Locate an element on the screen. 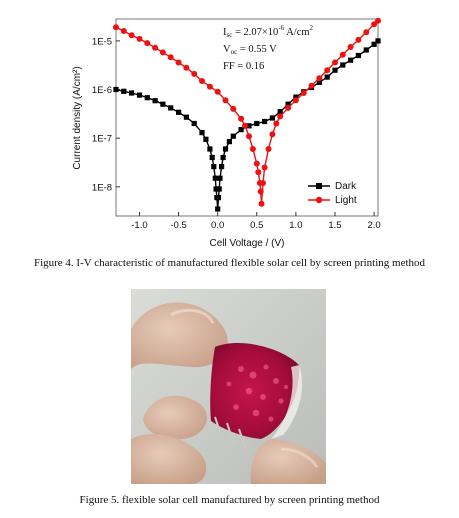 This screenshot has height=518, width=459. y-tick-label: 1E-5 is located at coordinates (102, 41).